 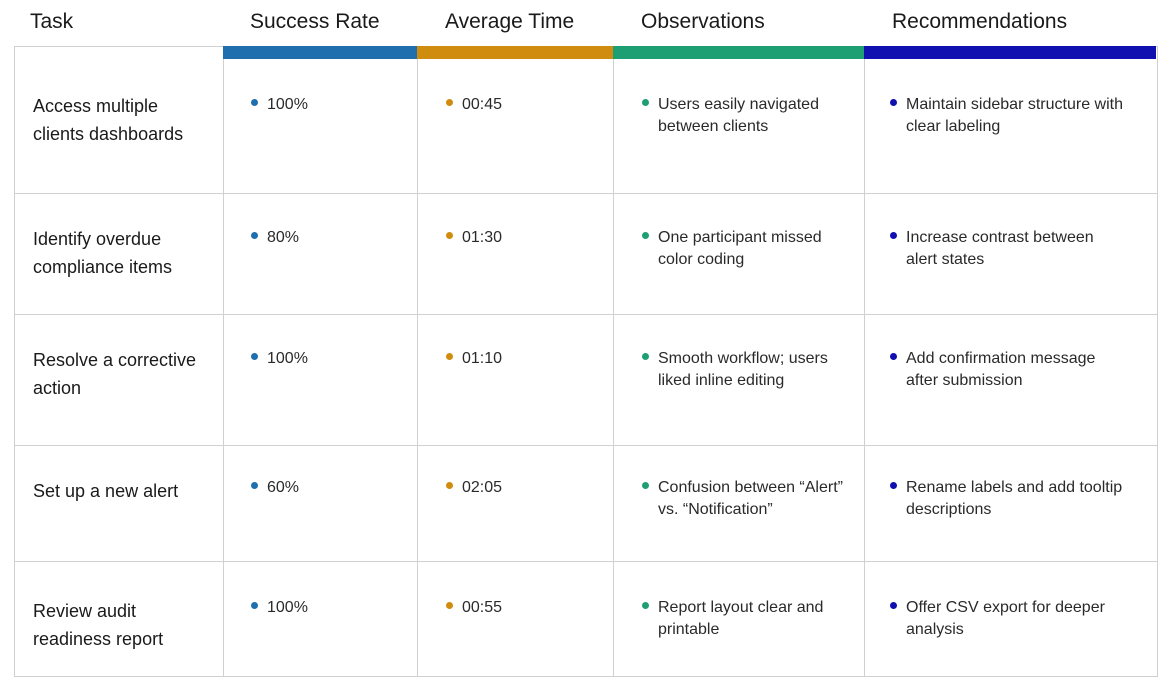 I want to click on header-average-time: Average Time, so click(x=510, y=21).